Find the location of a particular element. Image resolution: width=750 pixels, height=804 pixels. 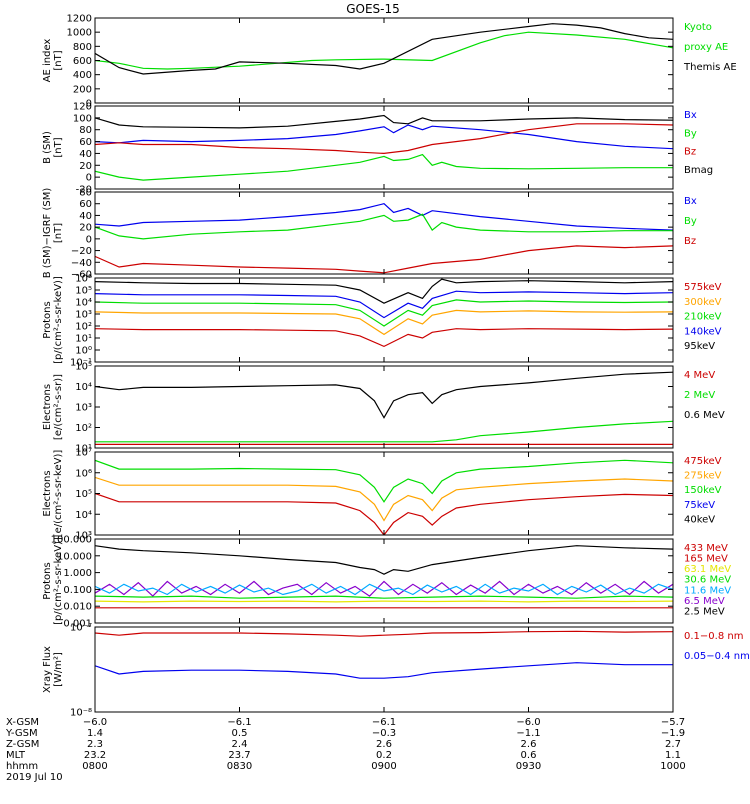

series-line-6-5-mev is located at coordinates (384, 588).